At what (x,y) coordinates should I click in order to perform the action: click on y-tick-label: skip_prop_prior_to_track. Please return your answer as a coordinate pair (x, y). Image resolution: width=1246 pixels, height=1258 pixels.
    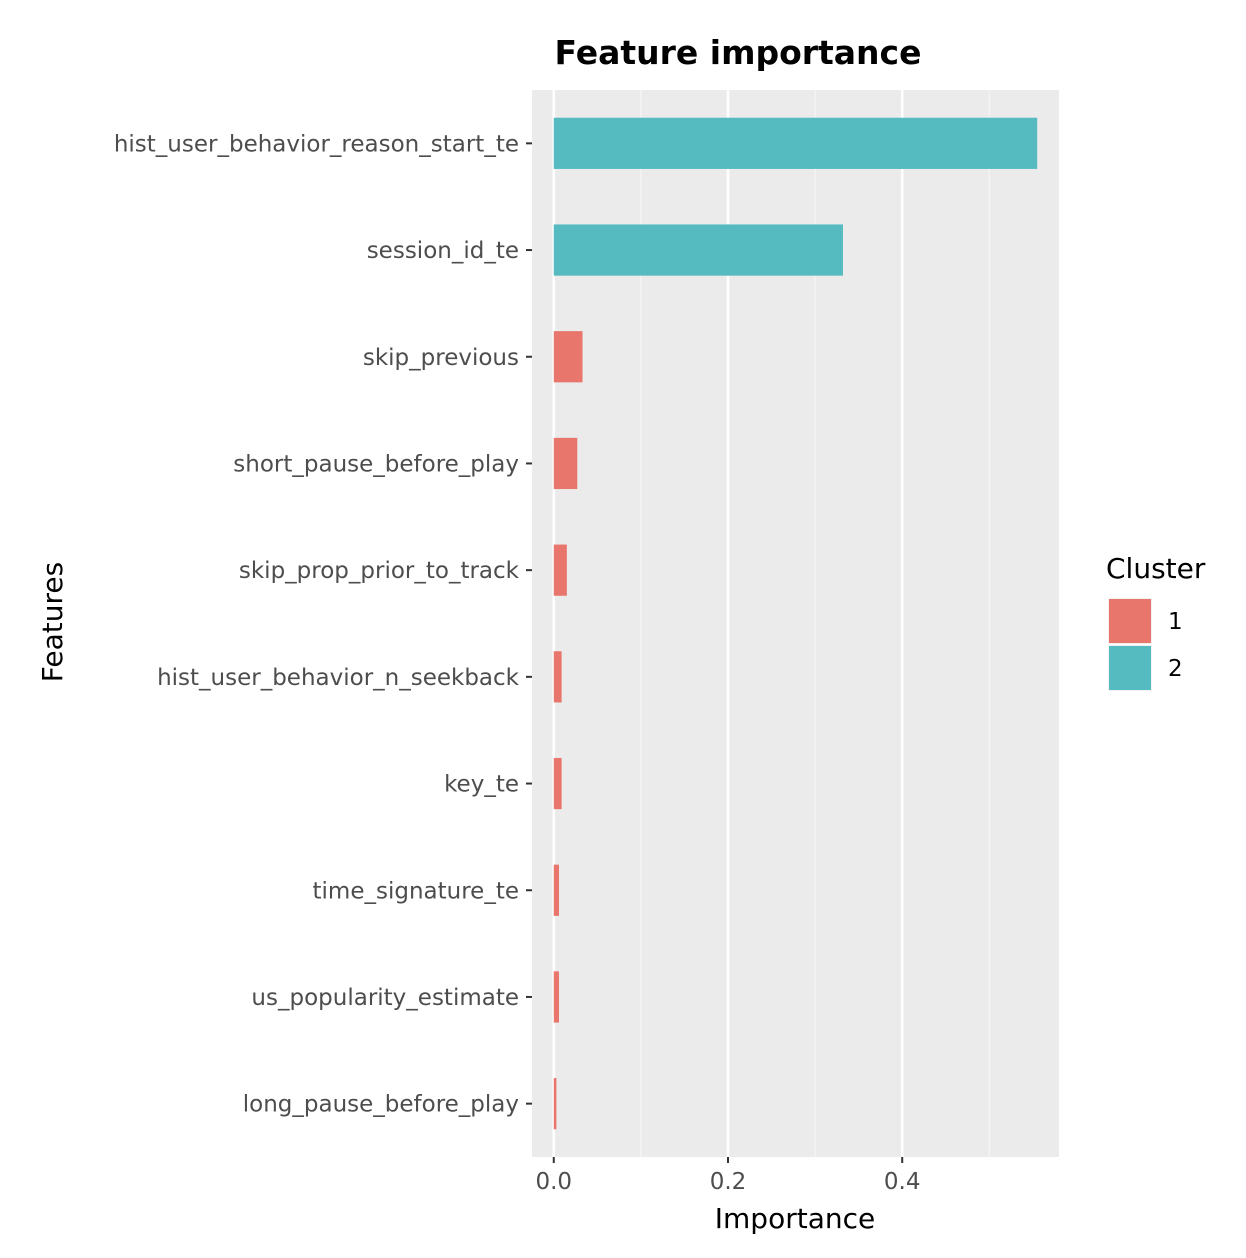
    Looking at the image, I should click on (379, 571).